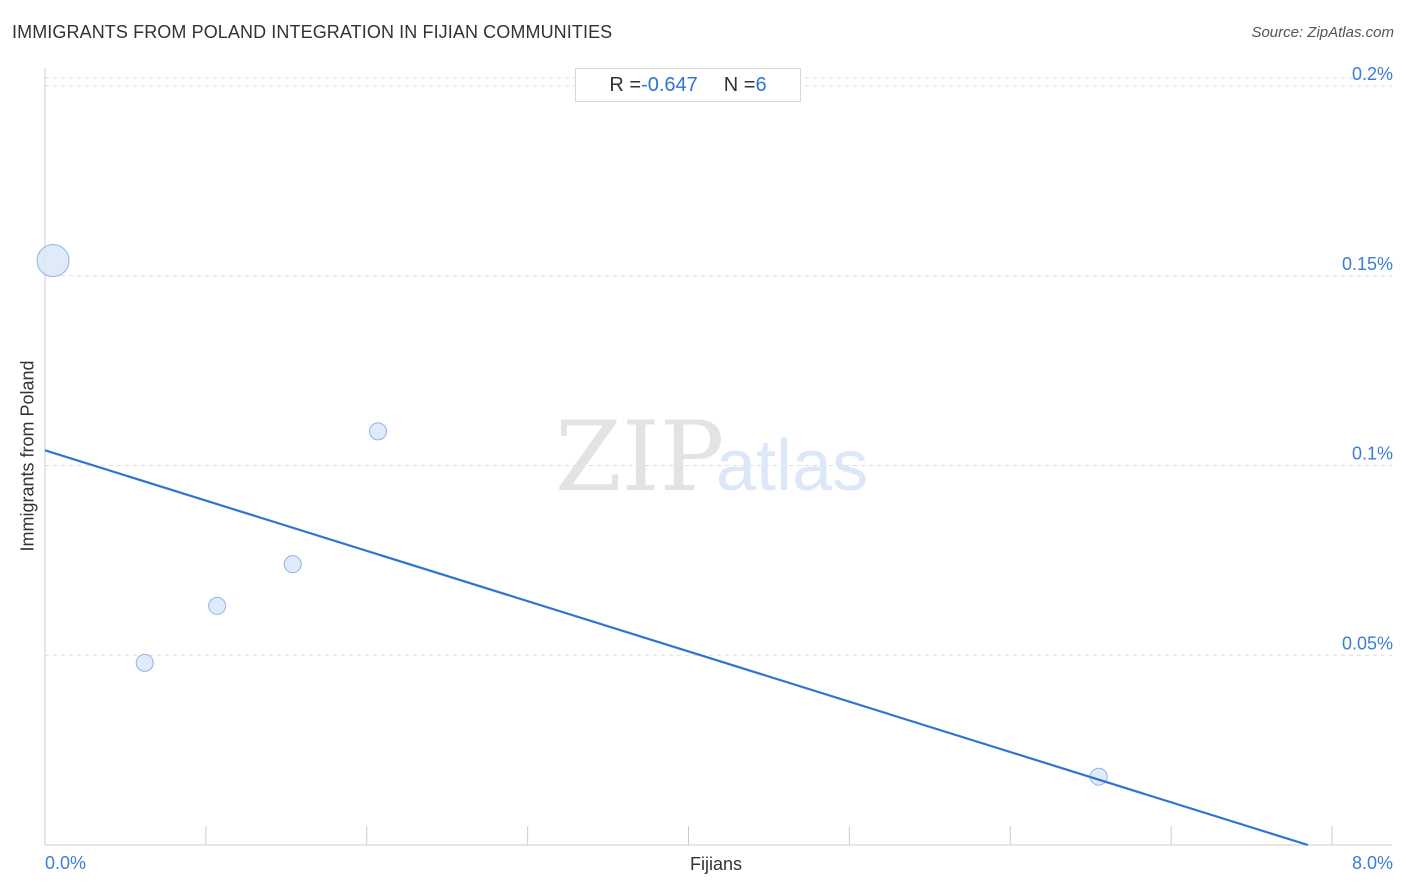 The height and width of the screenshot is (892, 1406). I want to click on y-axis-label: Immigrants from Poland, so click(27, 456).